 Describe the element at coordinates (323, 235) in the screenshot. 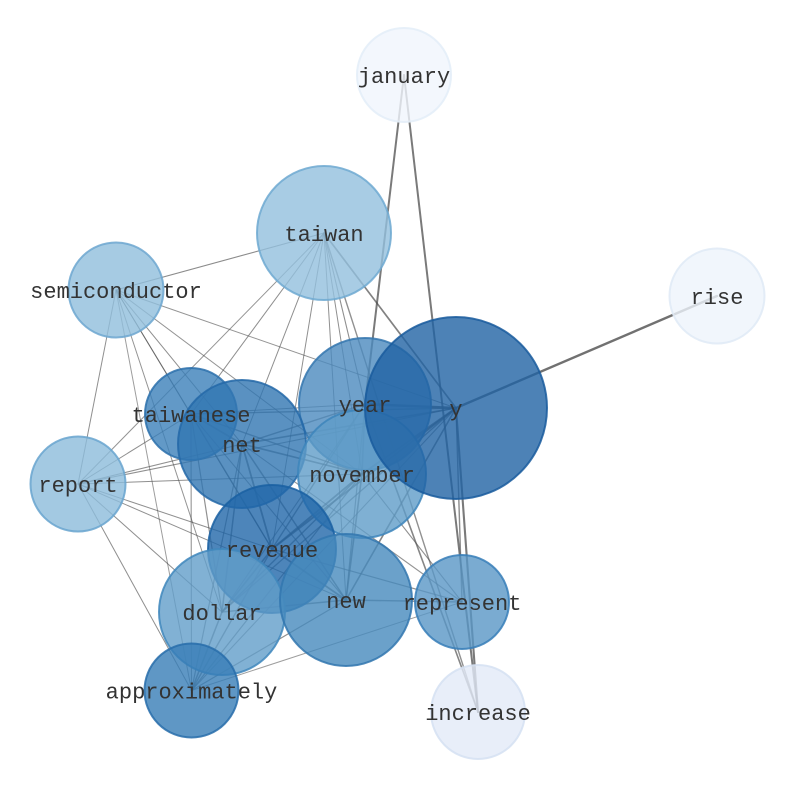

I see `svg-text: taiwan` at that location.